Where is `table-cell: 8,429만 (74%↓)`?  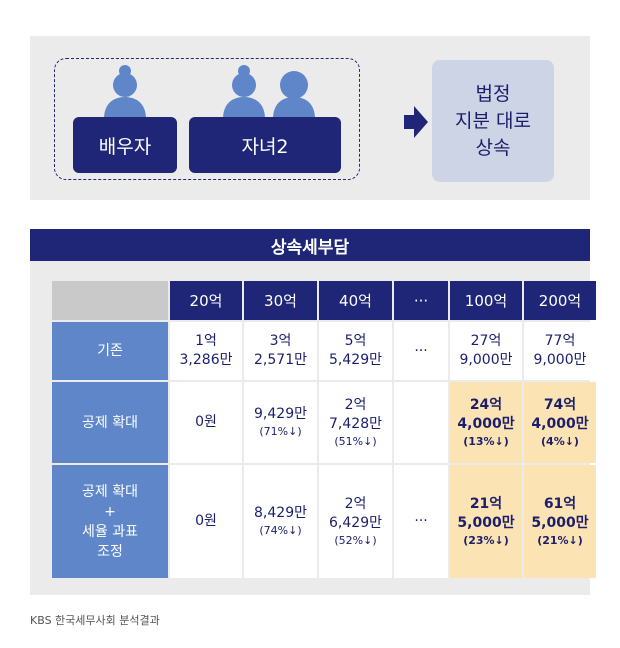 table-cell: 8,429만 (74%↓) is located at coordinates (280, 521).